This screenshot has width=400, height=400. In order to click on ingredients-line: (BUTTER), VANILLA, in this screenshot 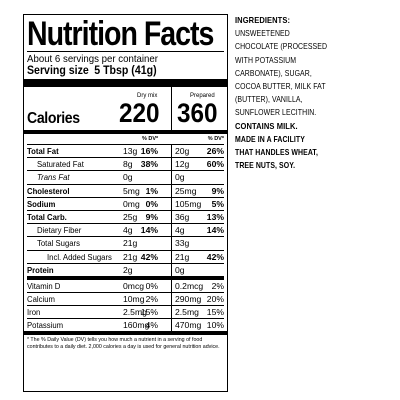, I will do `click(269, 100)`.